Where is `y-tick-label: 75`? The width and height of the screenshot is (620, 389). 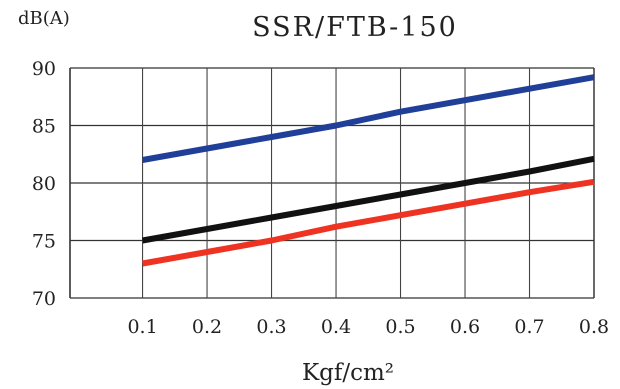
y-tick-label: 75 is located at coordinates (44, 242).